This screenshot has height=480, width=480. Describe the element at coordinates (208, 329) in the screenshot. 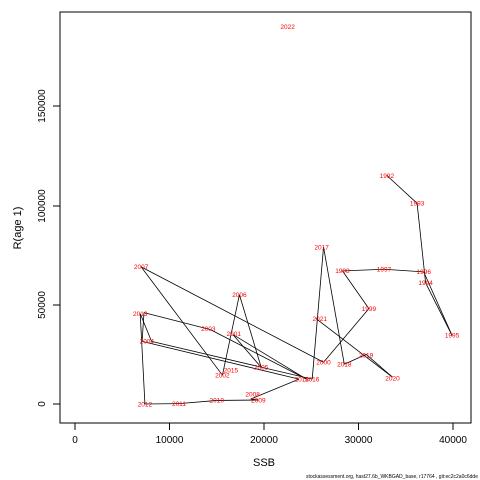

I see `year-label: 2003` at that location.